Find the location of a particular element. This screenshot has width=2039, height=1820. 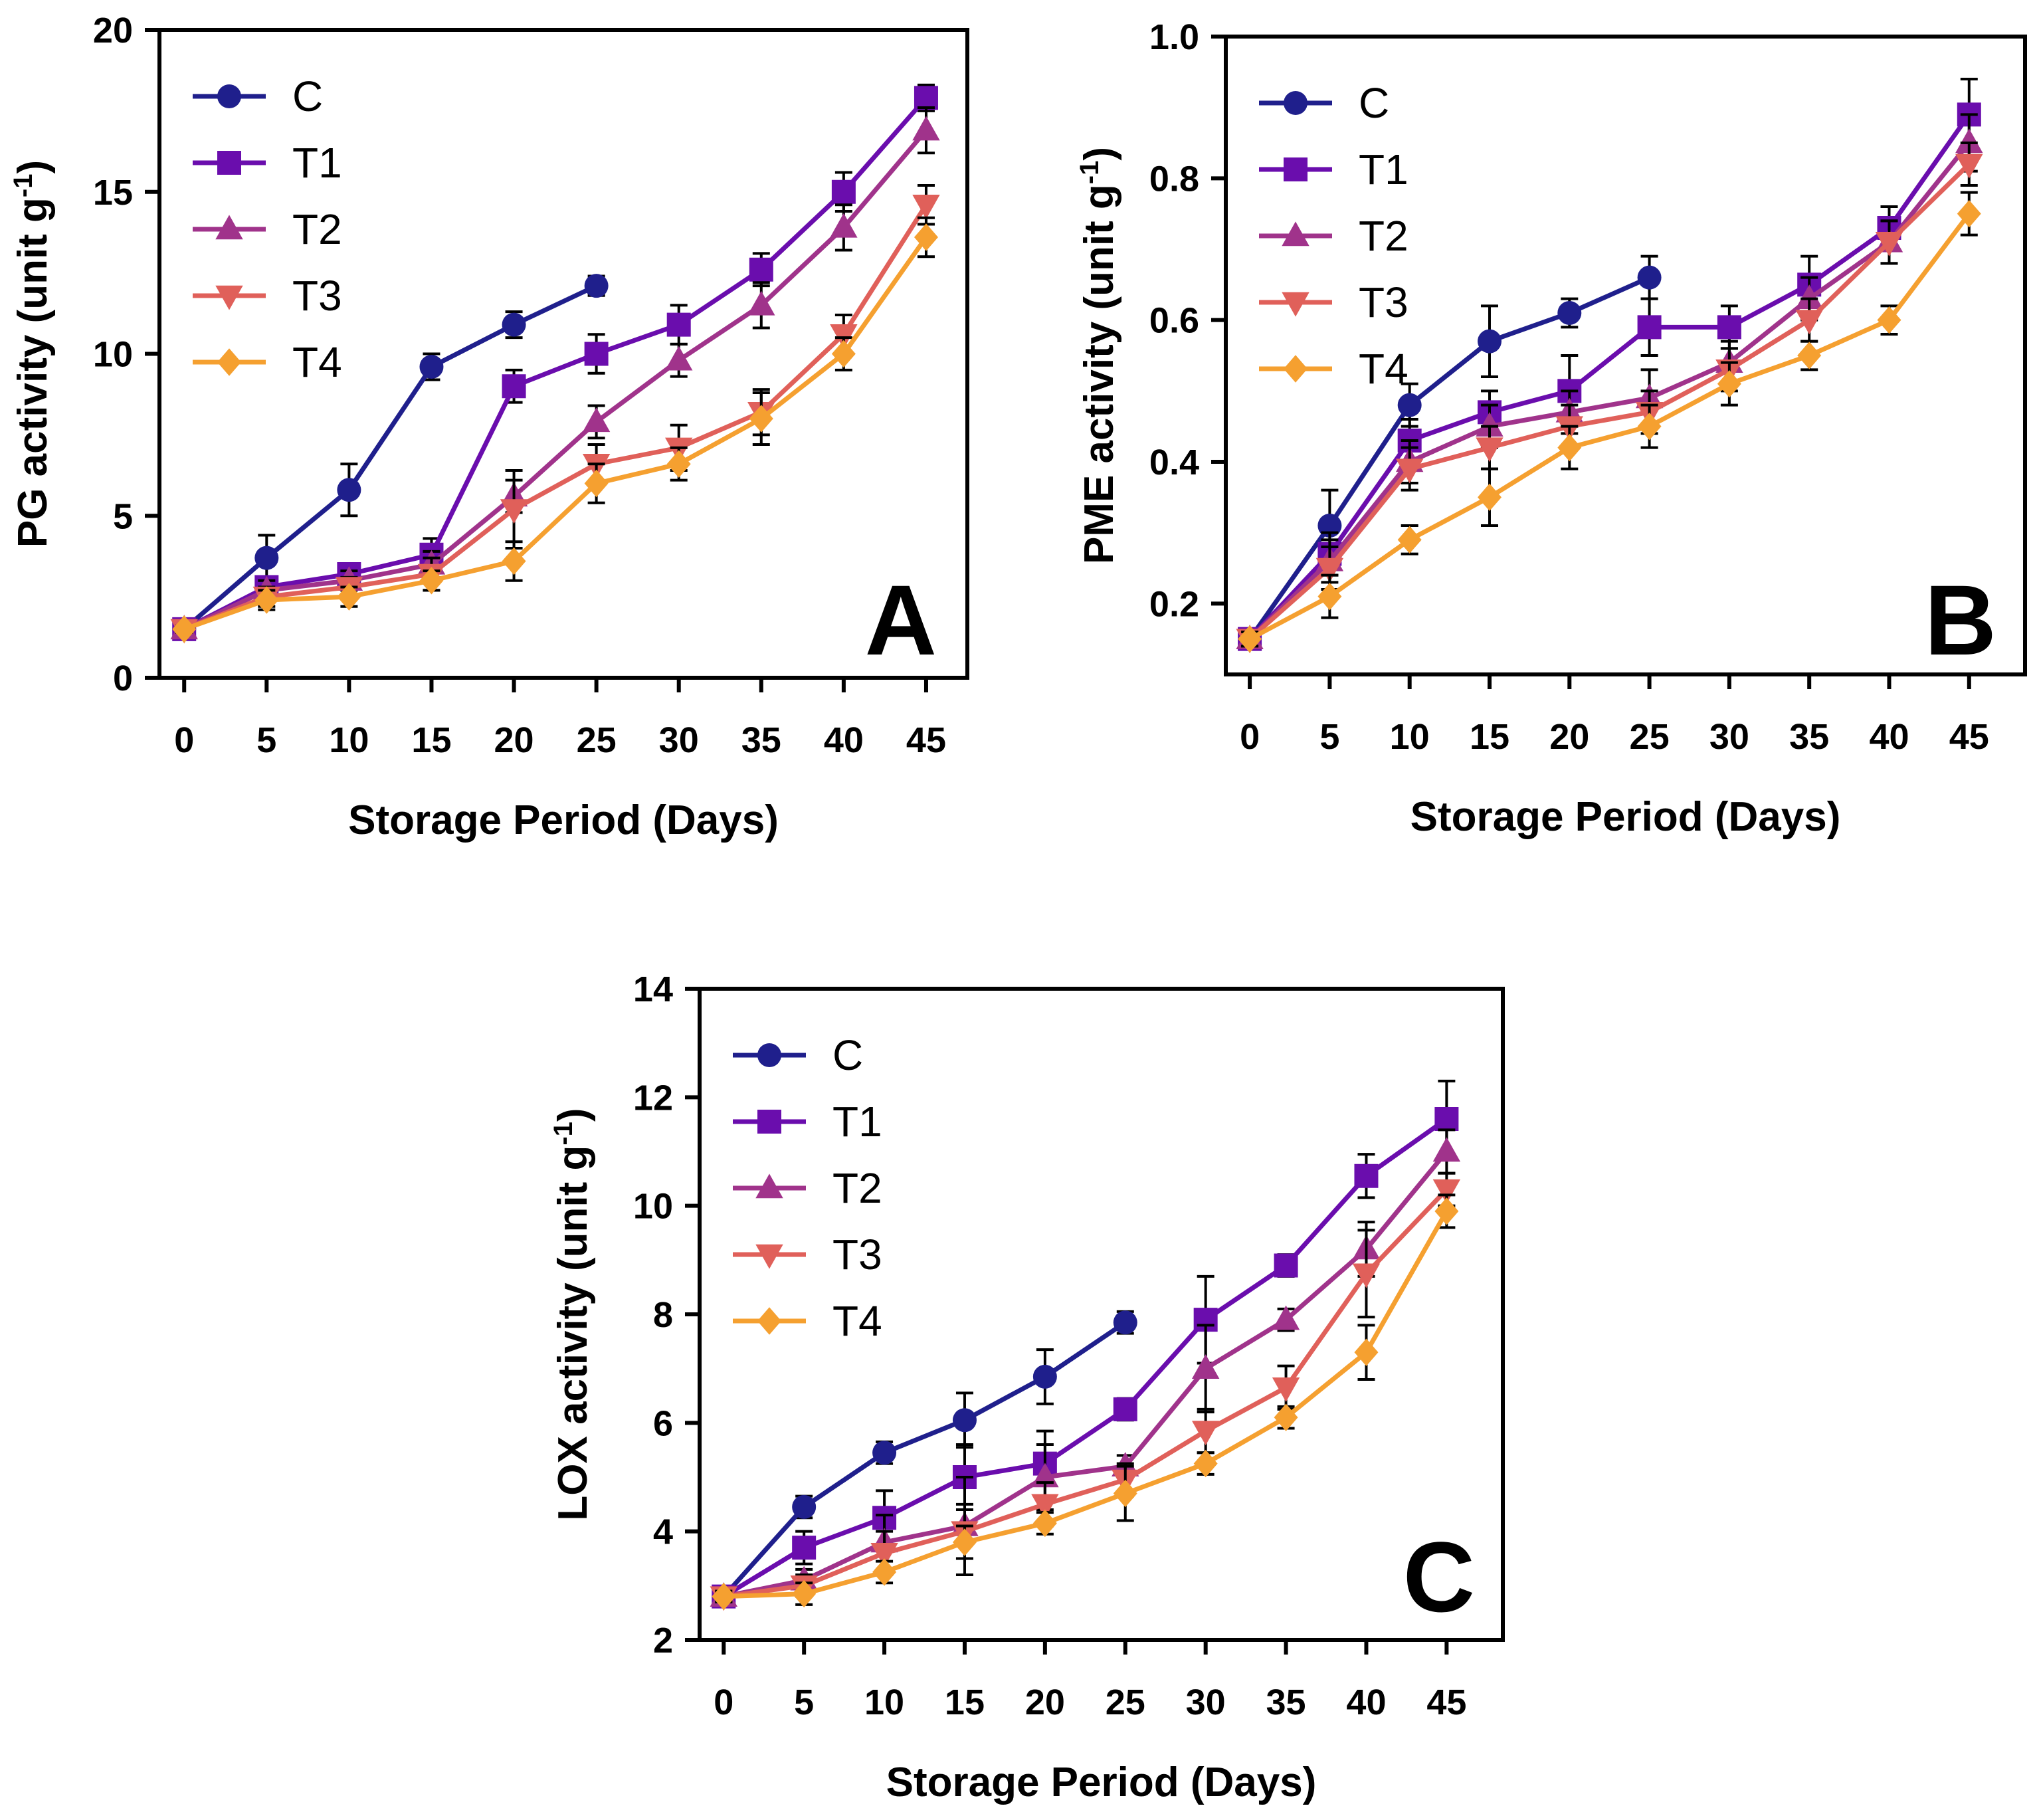

y-tick-label: 20 is located at coordinates (113, 31).